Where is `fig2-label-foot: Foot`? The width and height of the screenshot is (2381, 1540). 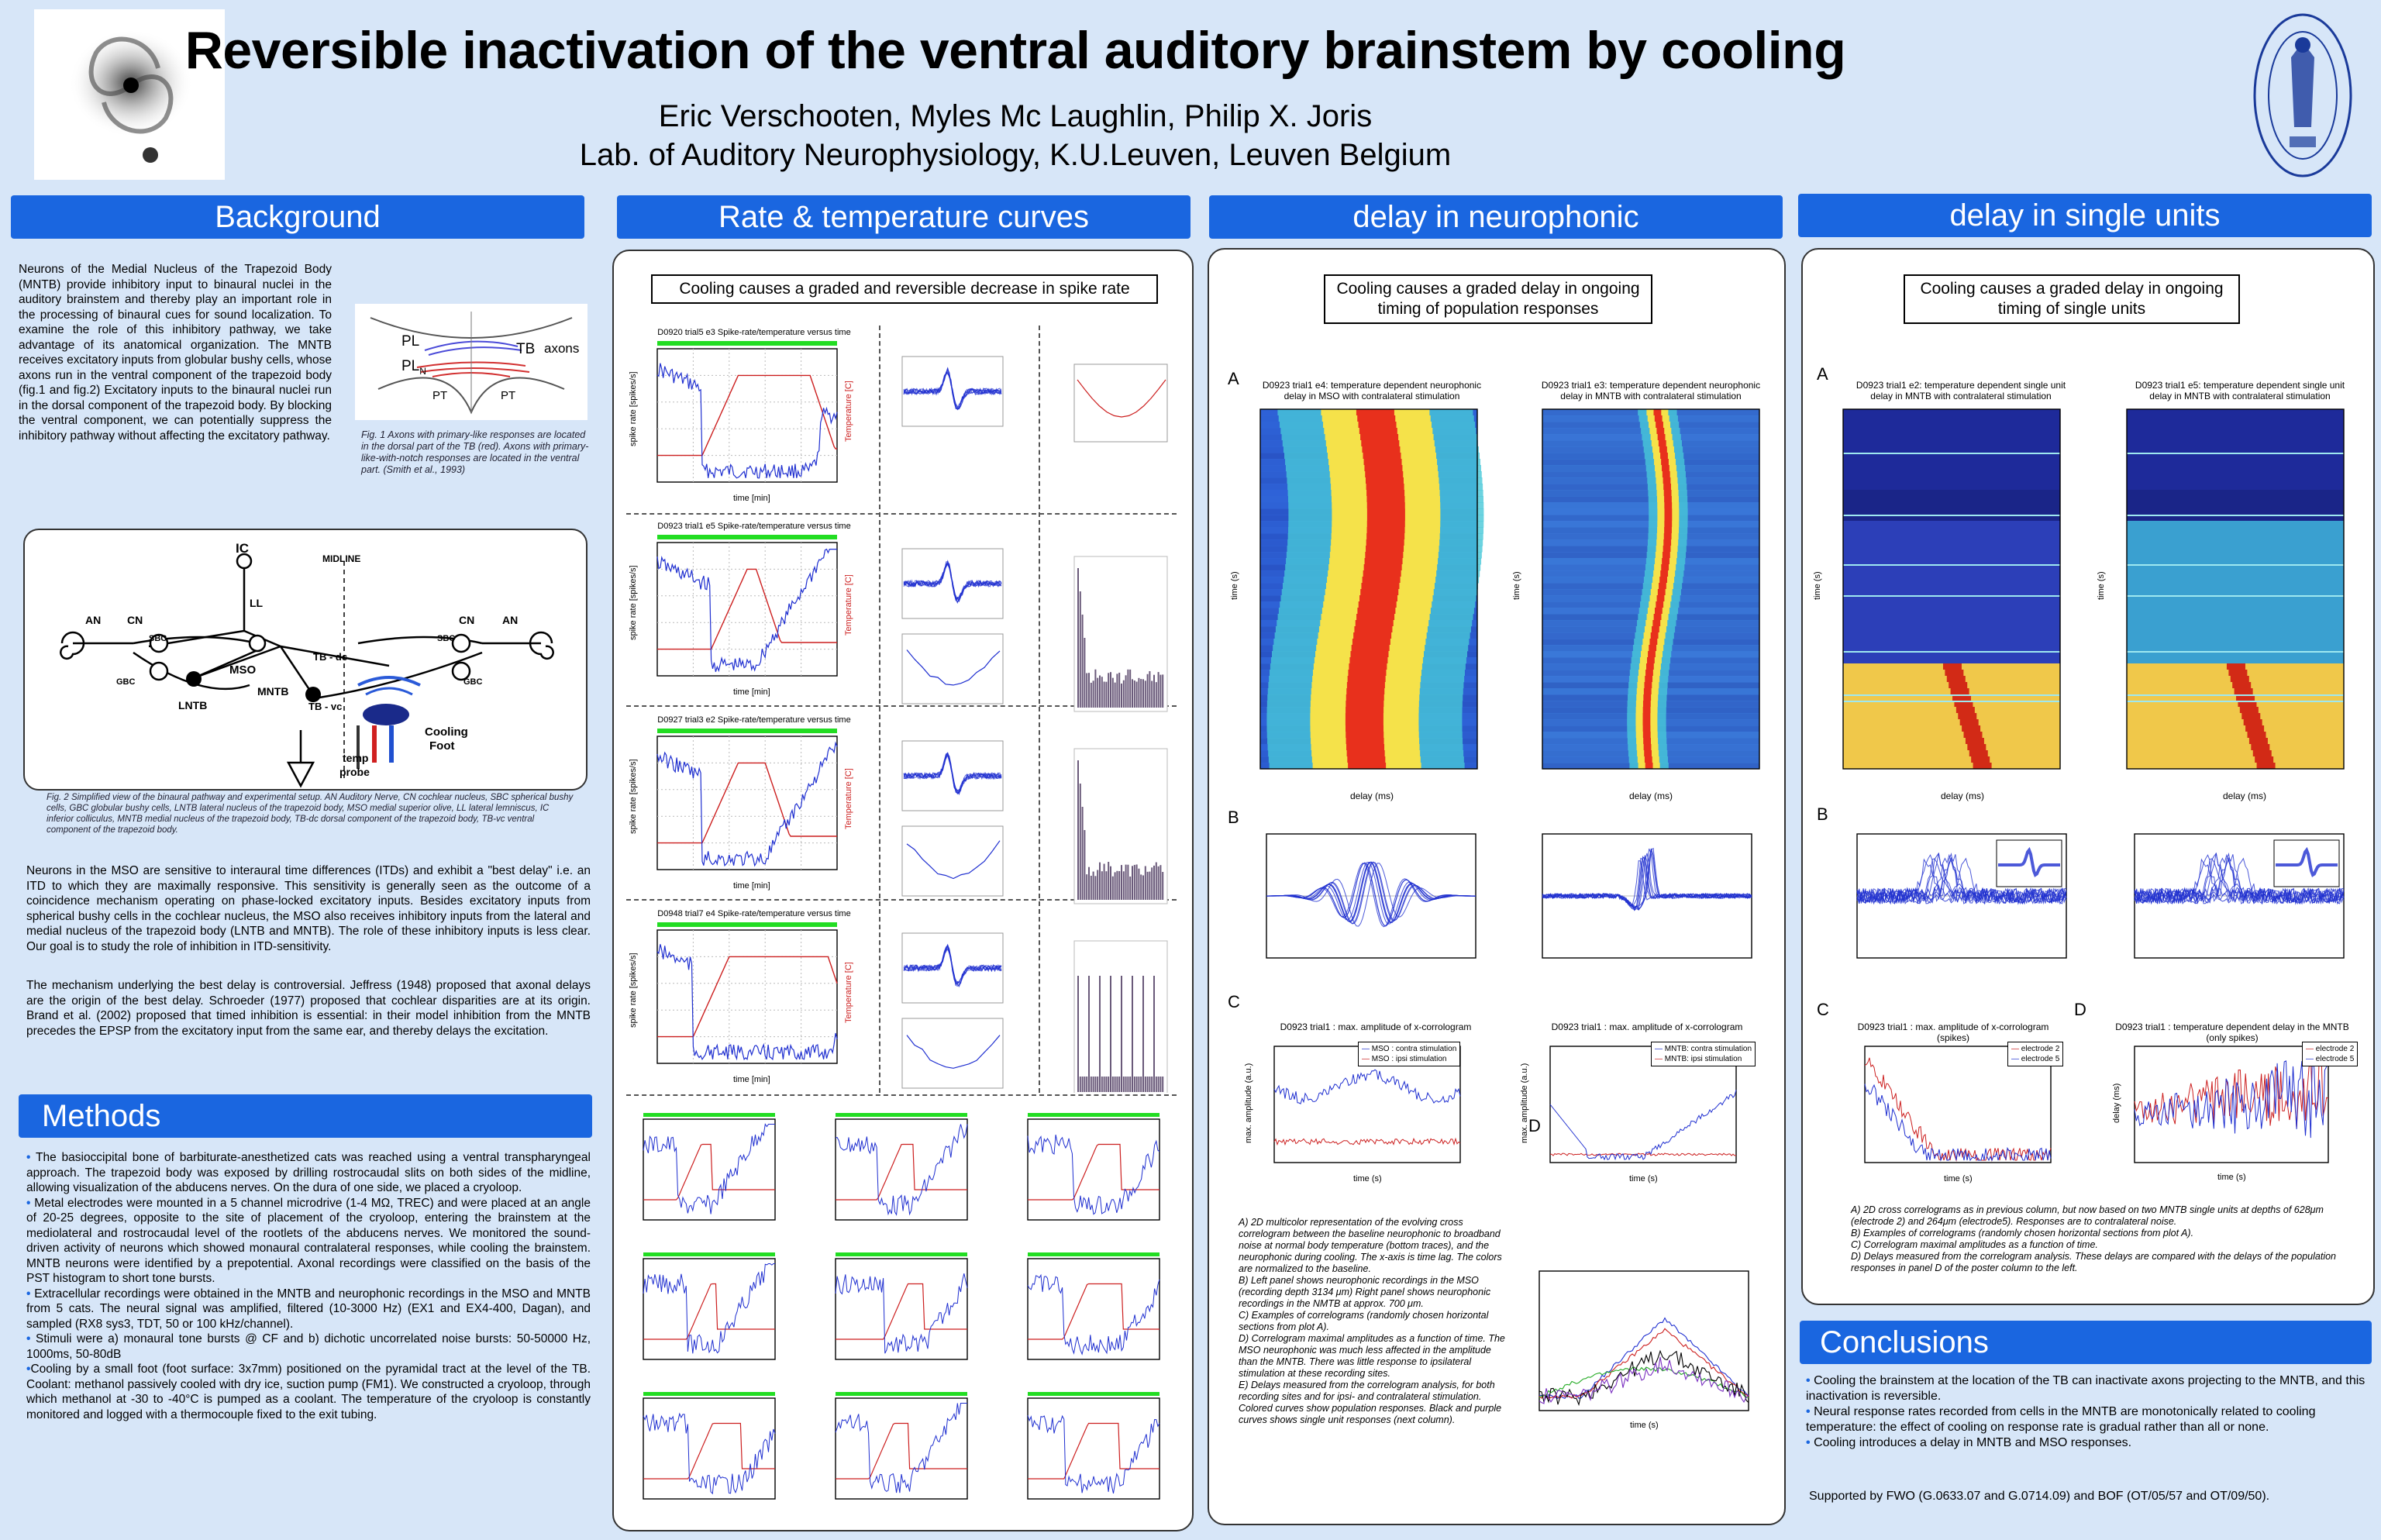
fig2-label-foot: Foot is located at coordinates (442, 746).